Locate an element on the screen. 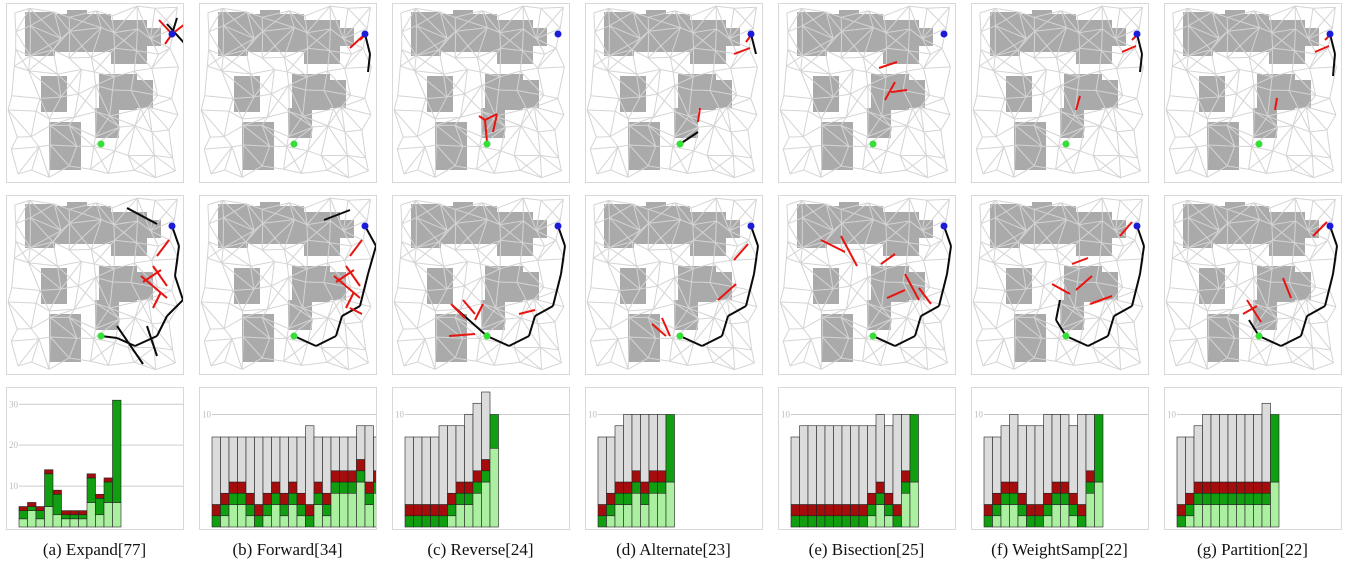 The image size is (1354, 572). roadmap-initial-b is located at coordinates (286, 92).